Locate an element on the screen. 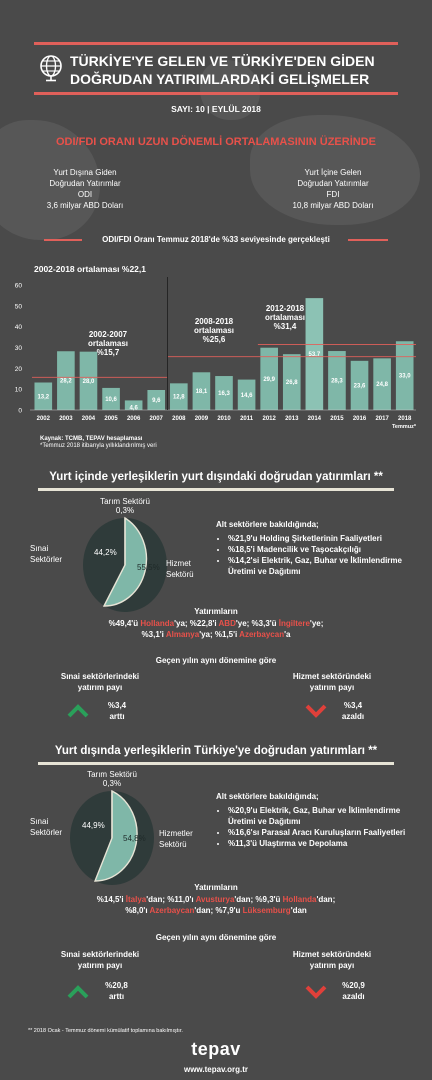  pie2-hizmet-value: 54,8% is located at coordinates (134, 838).